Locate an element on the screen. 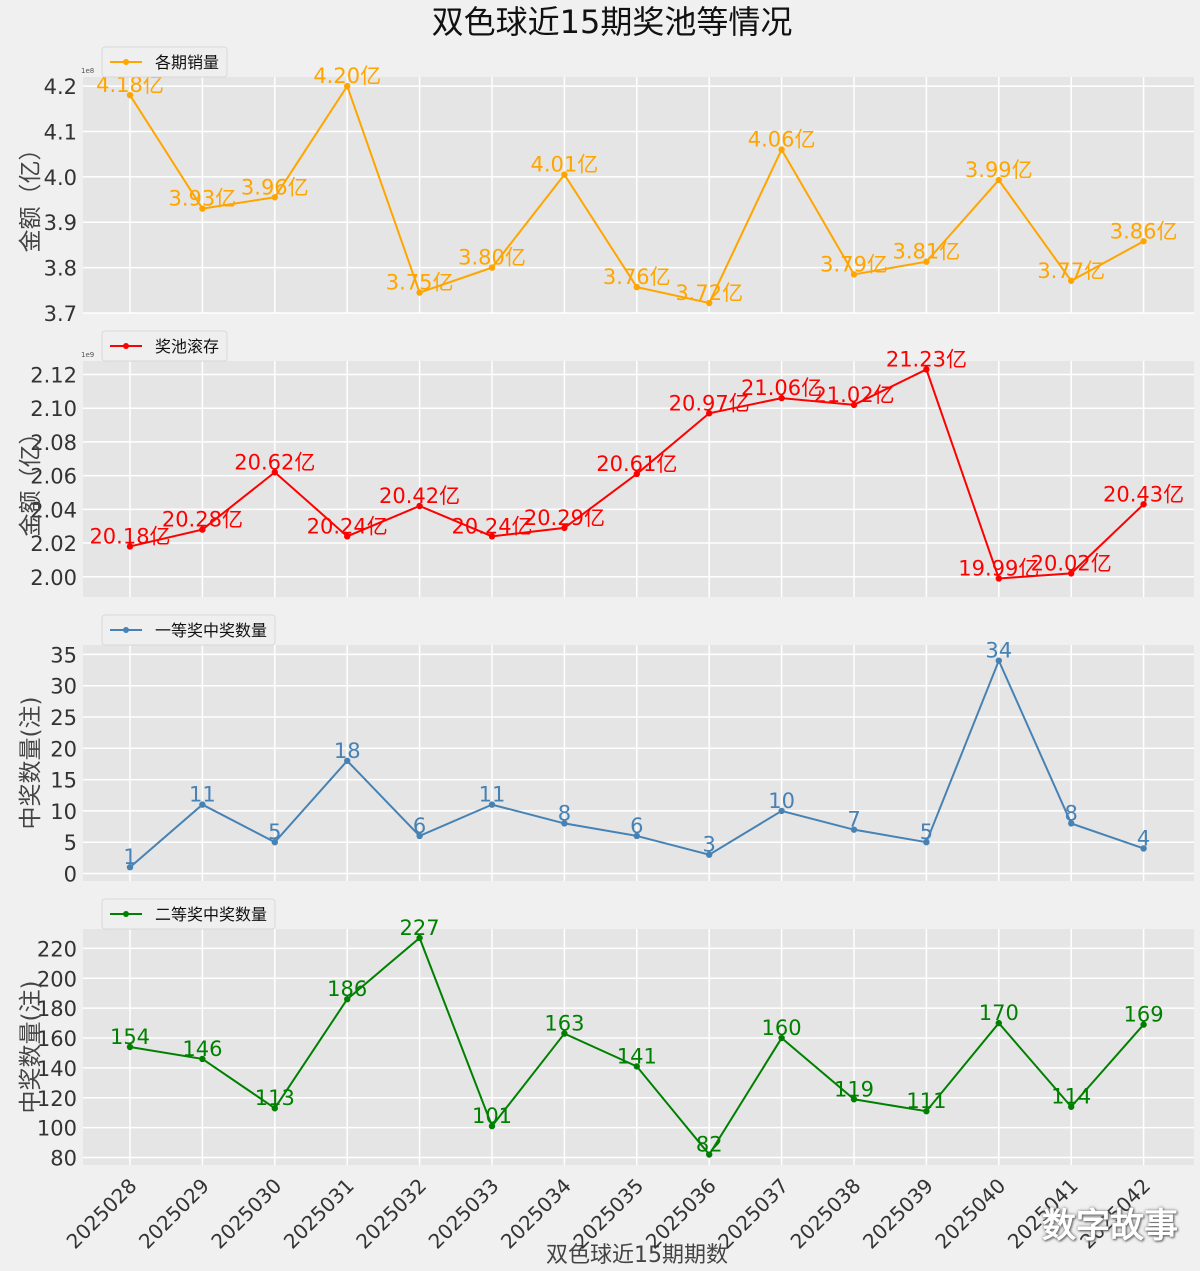 This screenshot has height=1271, width=1200. data-label: 3.99亿 is located at coordinates (999, 170).